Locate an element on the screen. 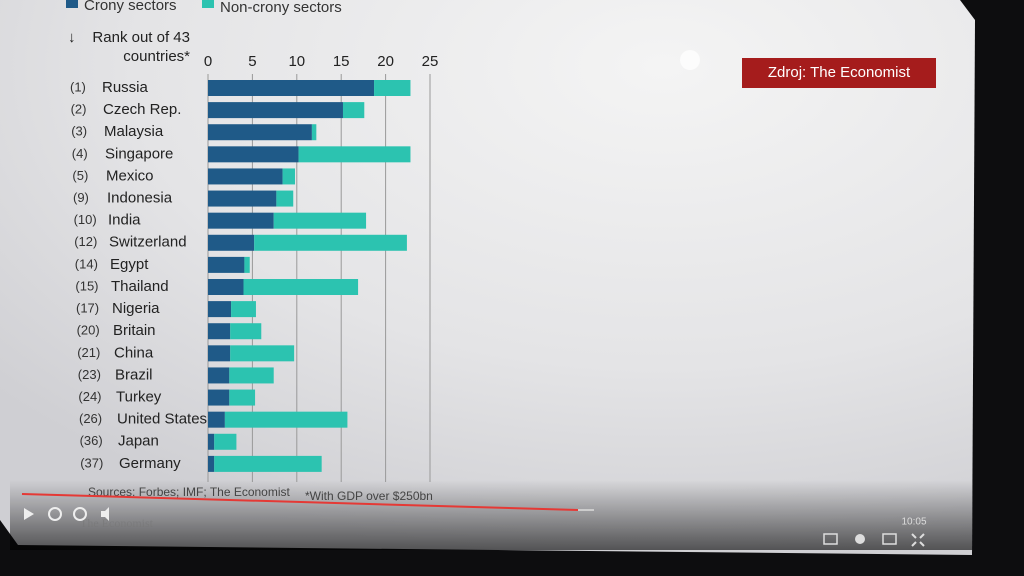 This screenshot has width=1024, height=576. rank-label: (12) is located at coordinates (85, 241).